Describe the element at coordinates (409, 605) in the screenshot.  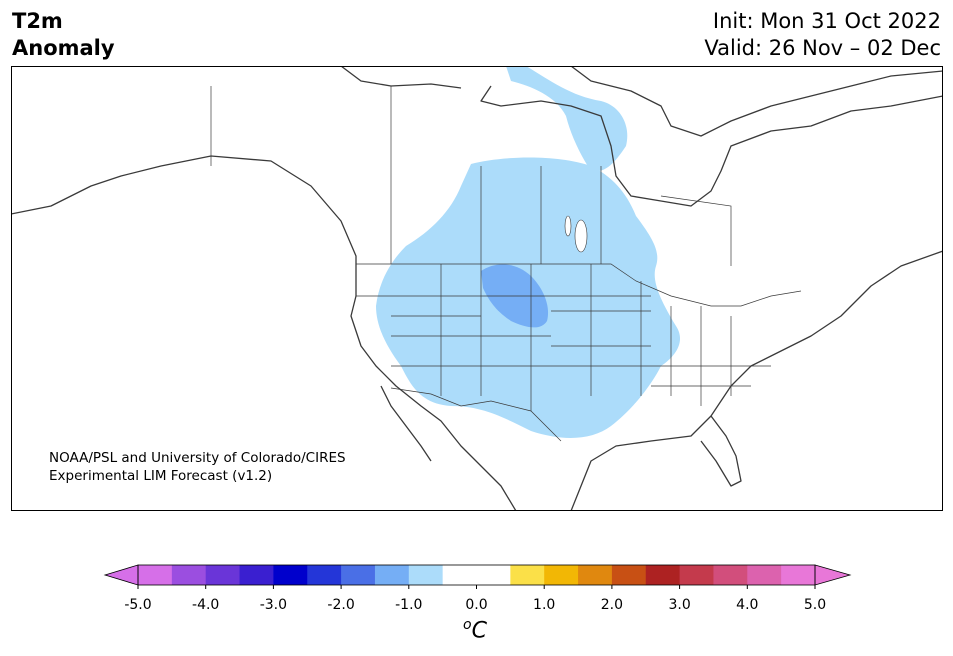
I see `colorbar-tick-label: -1.0` at that location.